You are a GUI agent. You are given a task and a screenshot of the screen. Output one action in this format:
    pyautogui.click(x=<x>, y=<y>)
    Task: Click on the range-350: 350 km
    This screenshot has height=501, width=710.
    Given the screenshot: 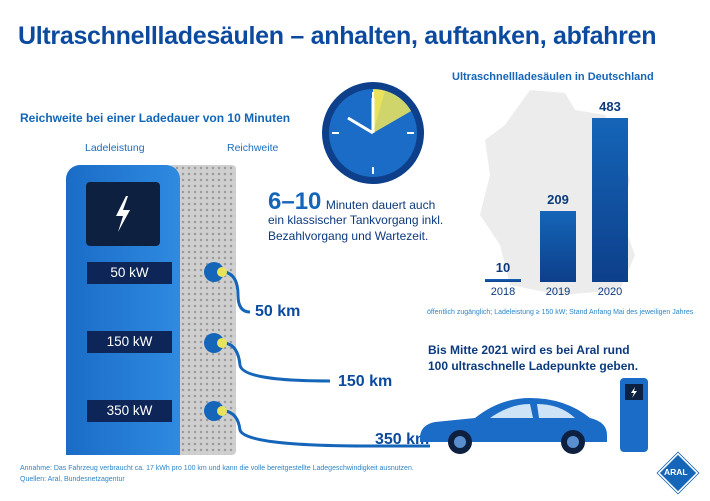 What is the action you would take?
    pyautogui.click(x=402, y=439)
    